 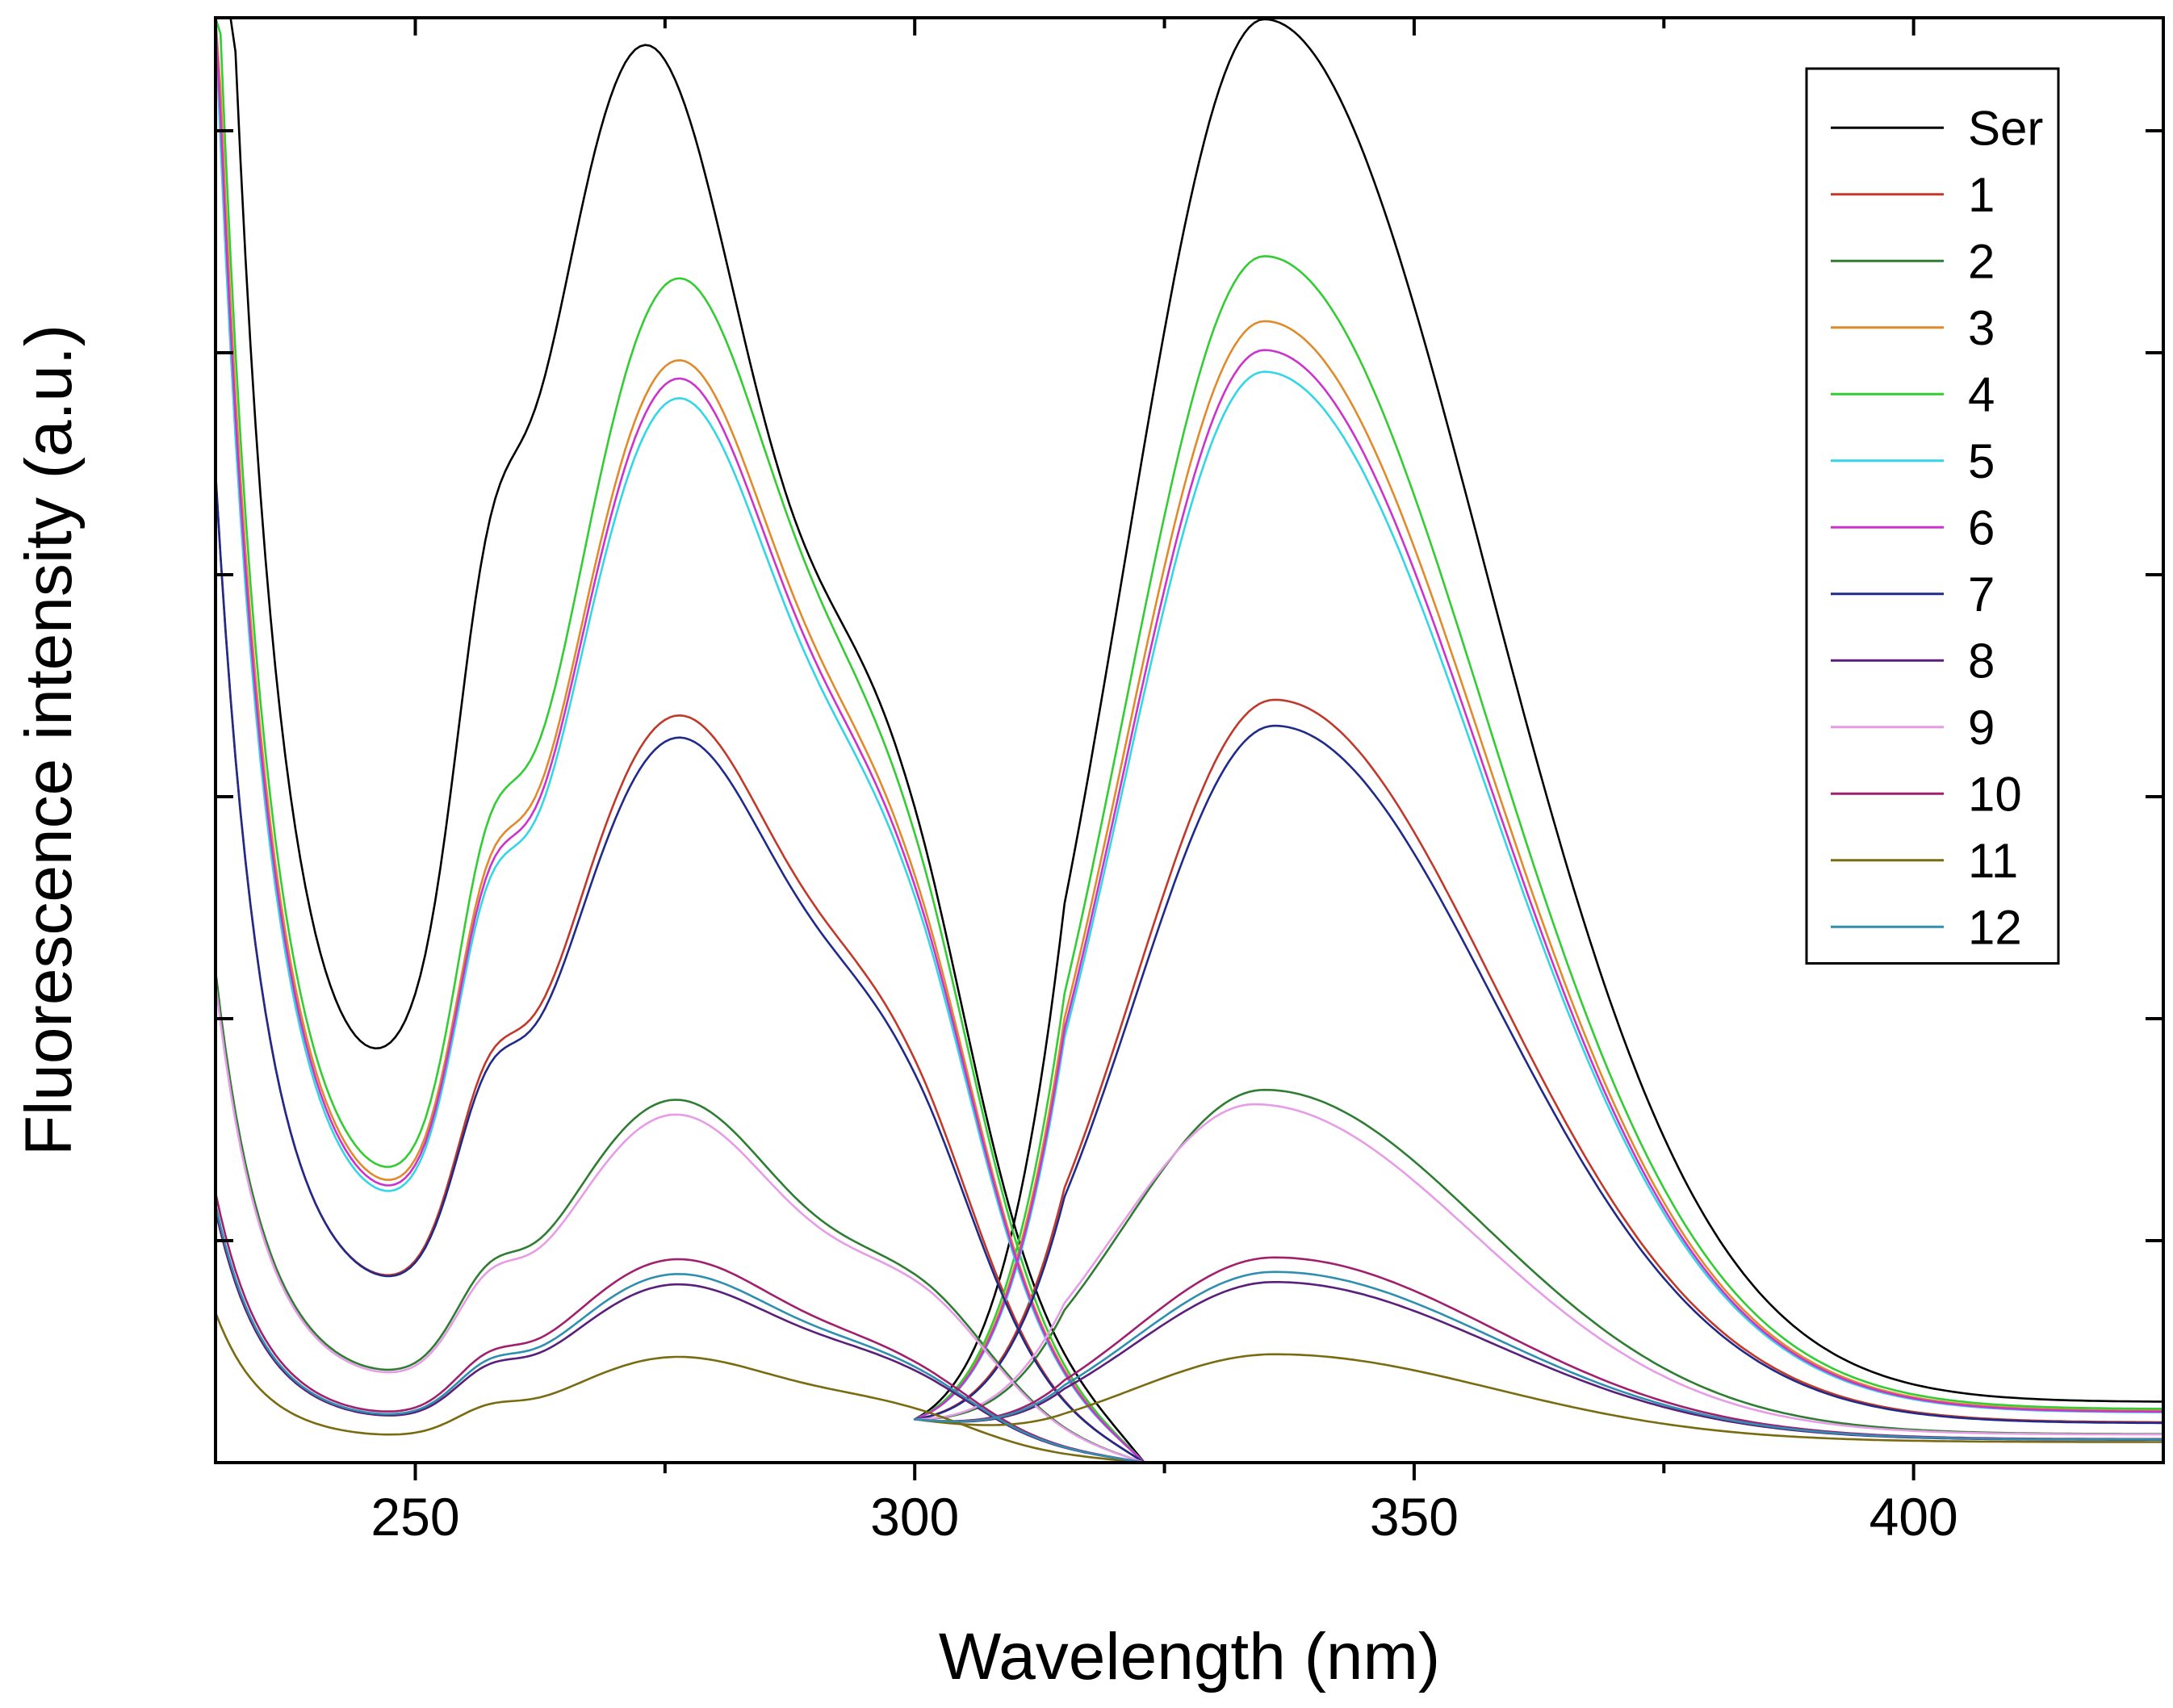 What do you see at coordinates (1913, 195) in the screenshot?
I see `legend-item: 1` at bounding box center [1913, 195].